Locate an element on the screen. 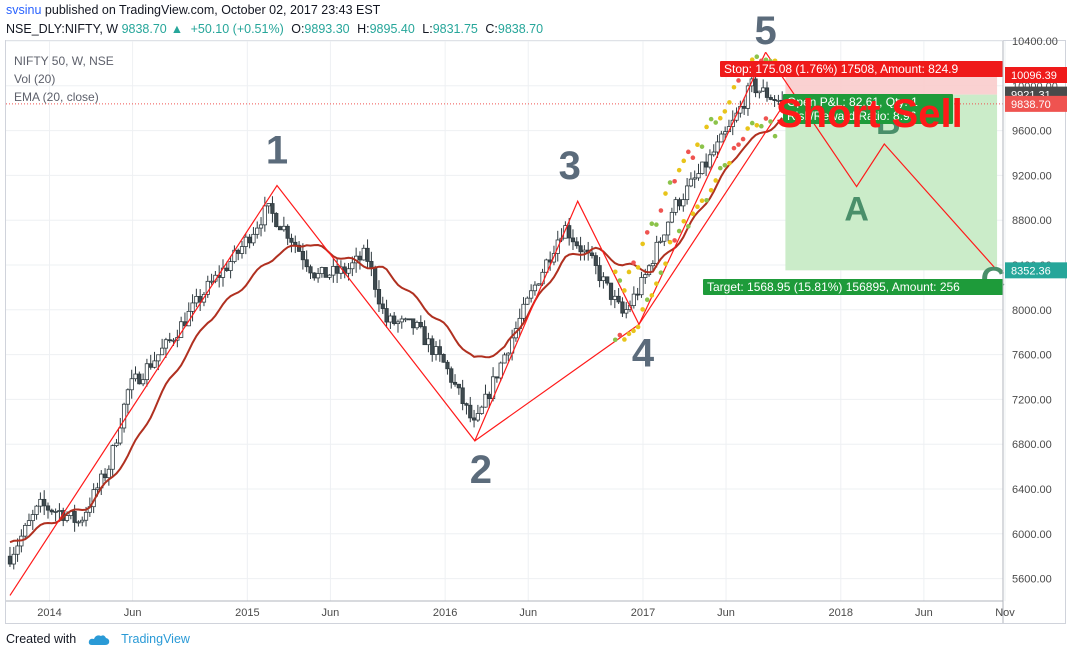 Image resolution: width=1069 pixels, height=657 pixels. y-tick-label: 6000.00 is located at coordinates (1032, 535).